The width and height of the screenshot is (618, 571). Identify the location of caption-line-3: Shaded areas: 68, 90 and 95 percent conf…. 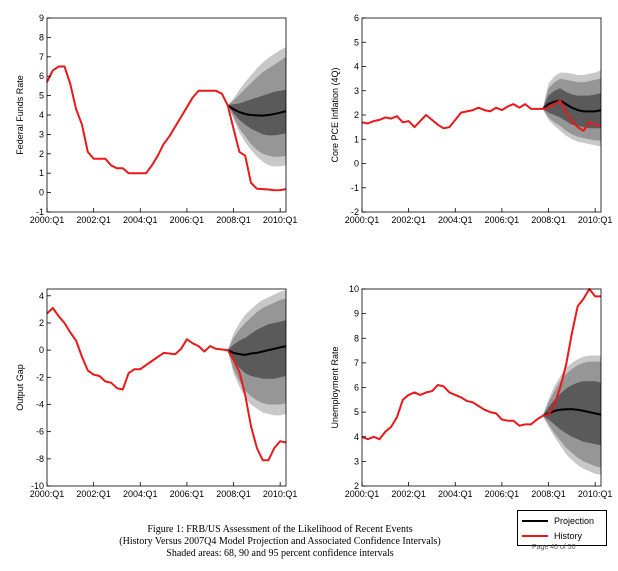
(280, 553).